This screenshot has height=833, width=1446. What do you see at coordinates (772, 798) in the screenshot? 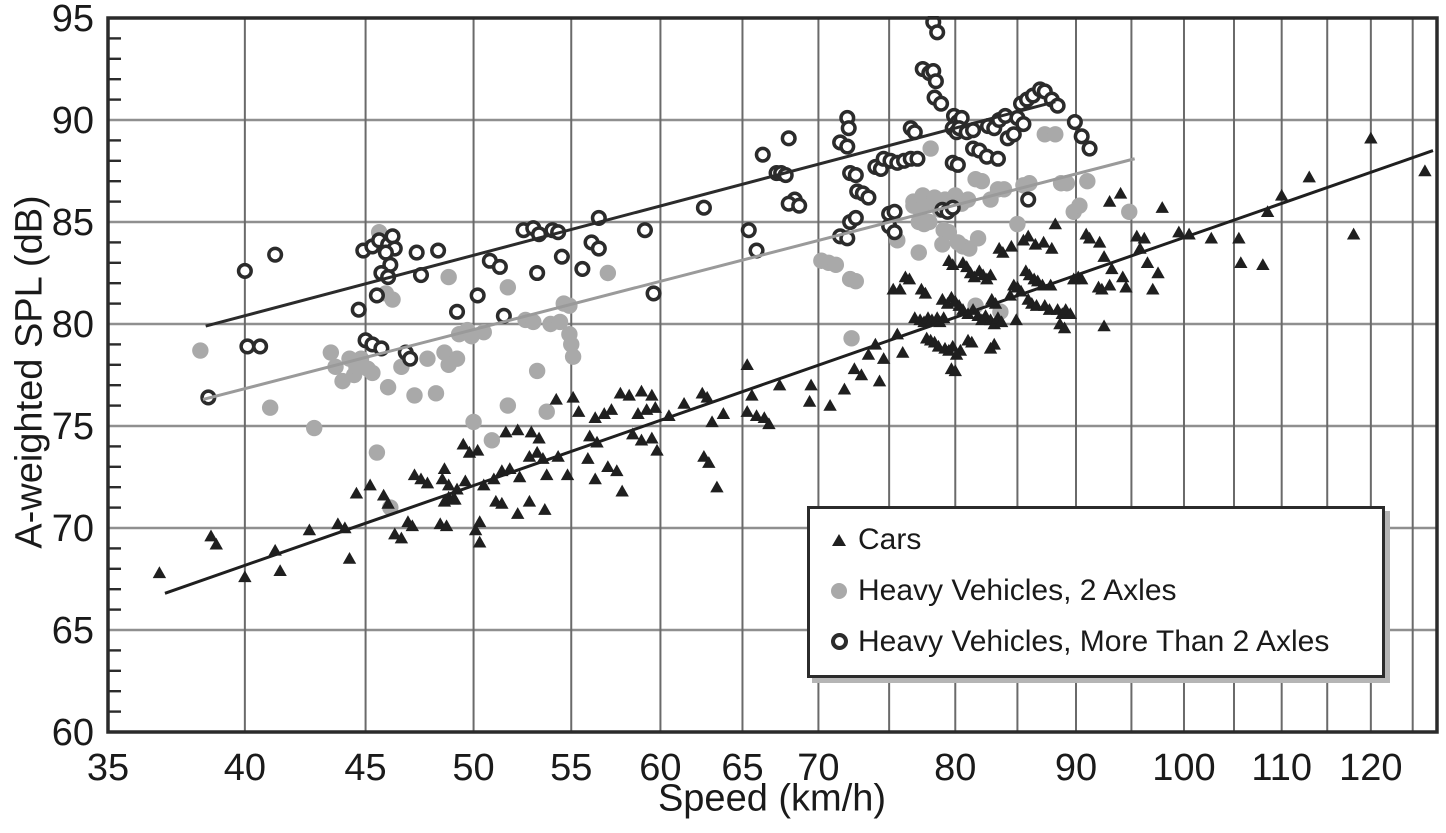
I see `x-axis-title: Speed (km/h)` at bounding box center [772, 798].